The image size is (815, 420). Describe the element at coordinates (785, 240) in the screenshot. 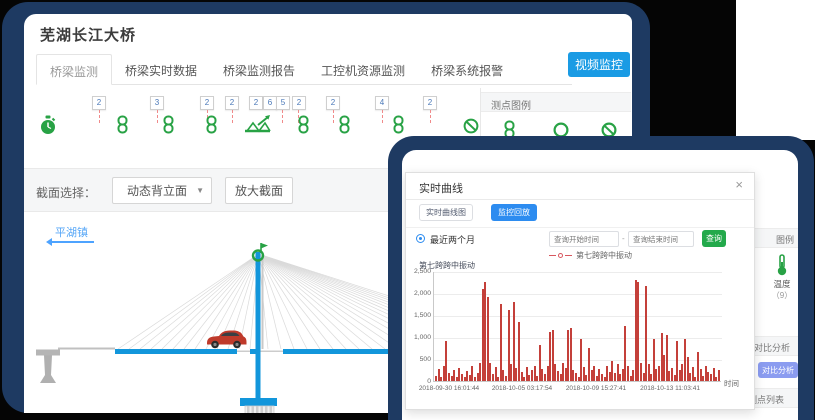

I see `sidebar-legend-header-label: 图例` at that location.